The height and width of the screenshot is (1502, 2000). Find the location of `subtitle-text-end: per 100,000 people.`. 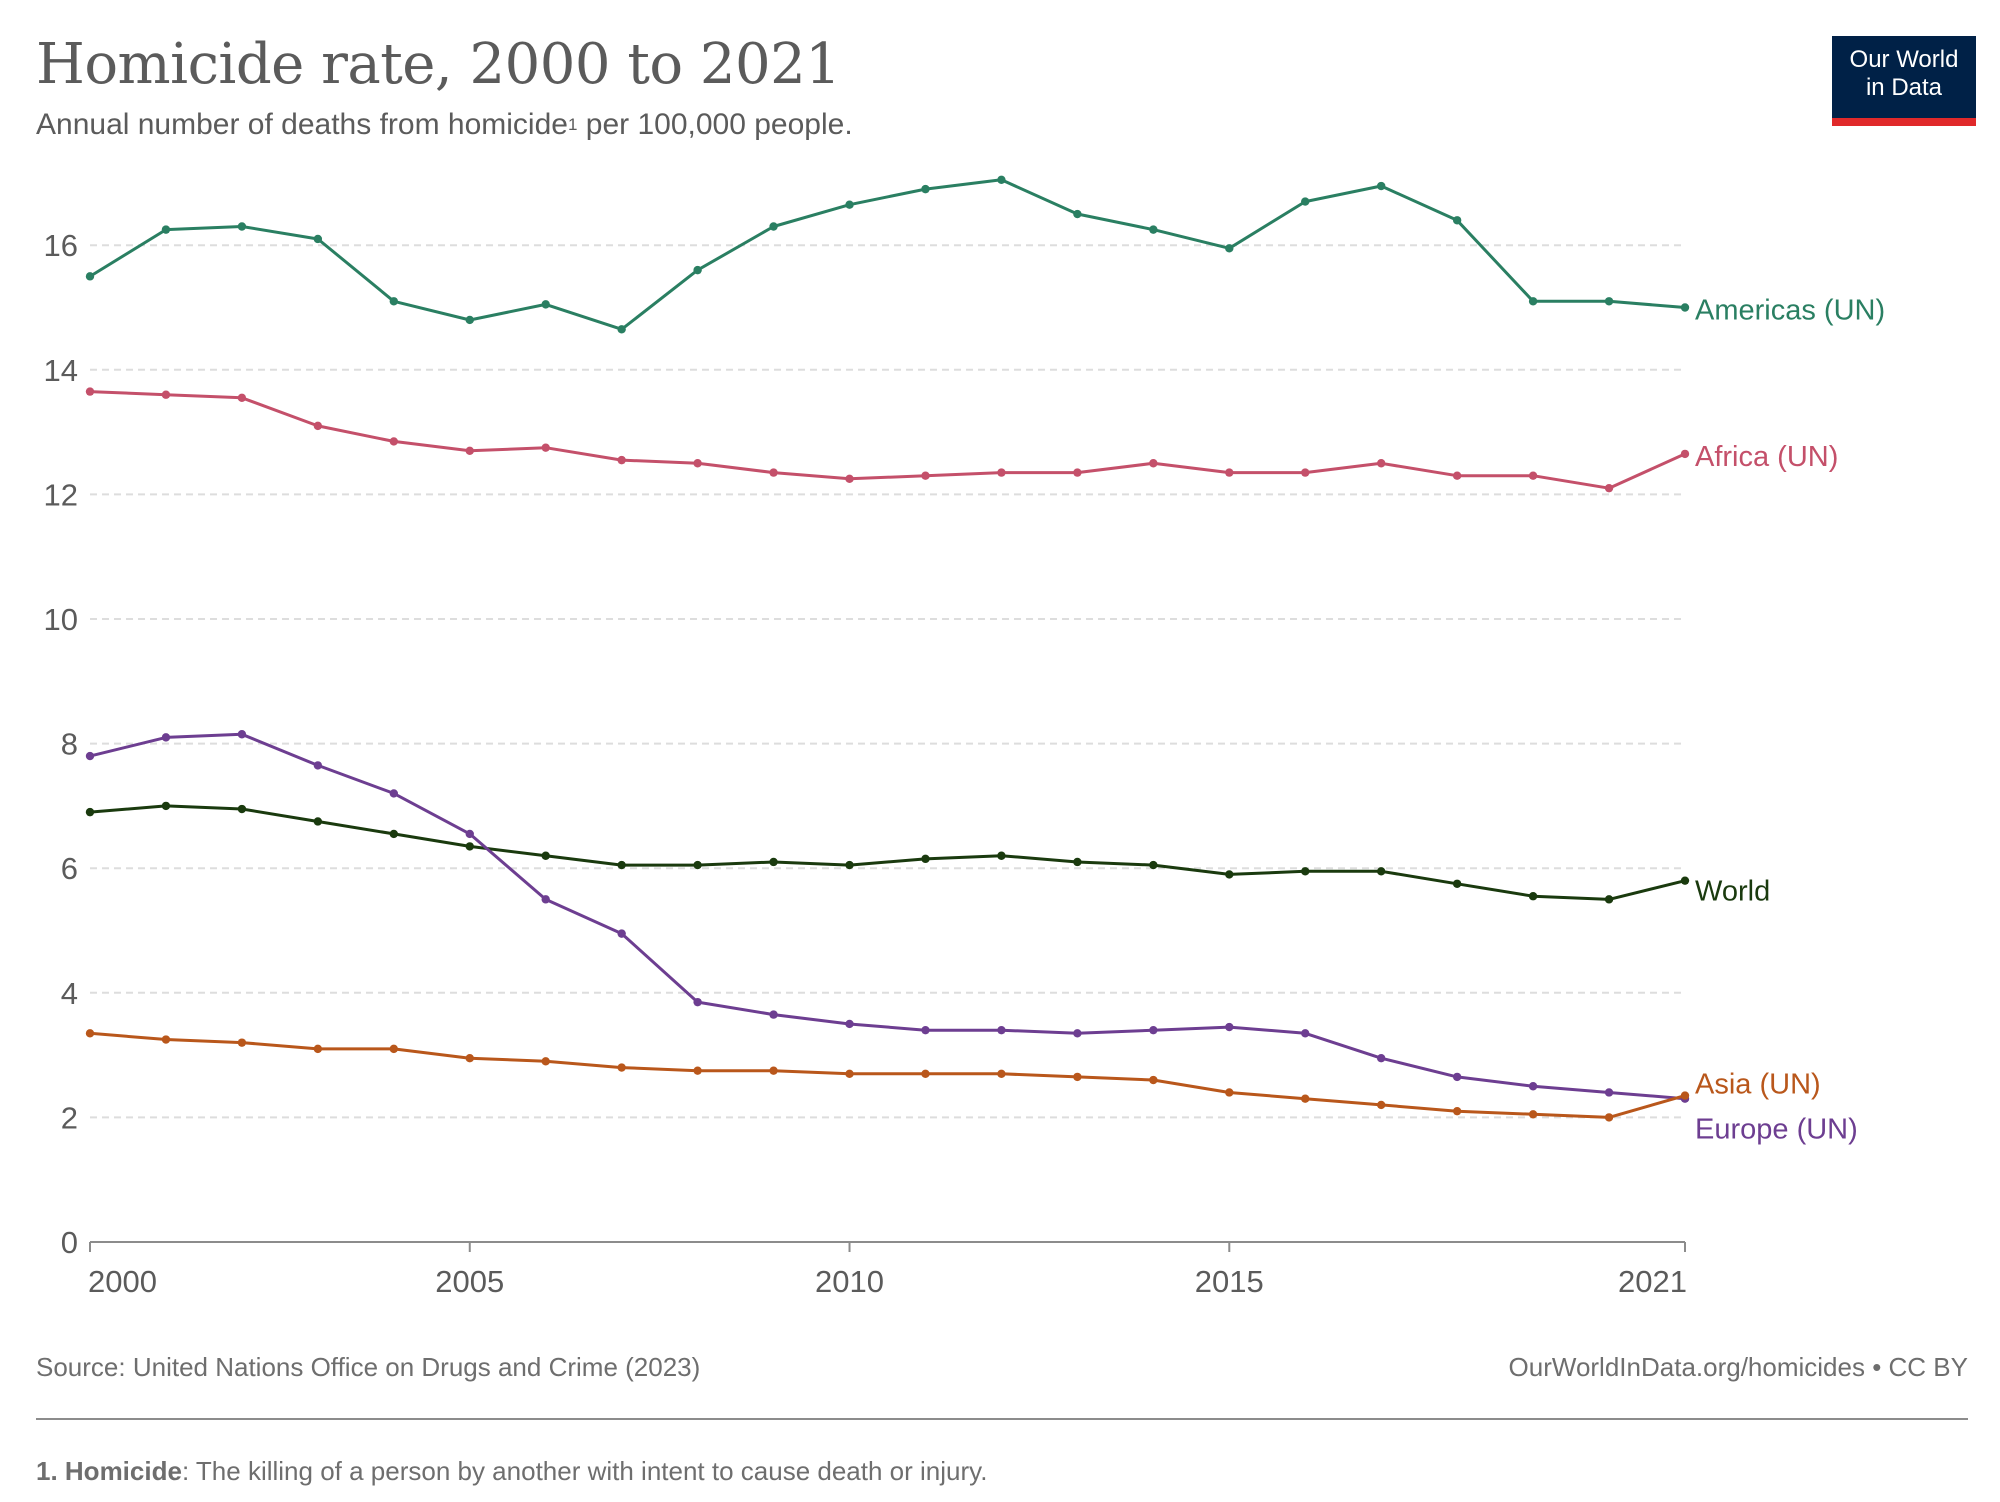

subtitle-text-end: per 100,000 people. is located at coordinates (715, 124).